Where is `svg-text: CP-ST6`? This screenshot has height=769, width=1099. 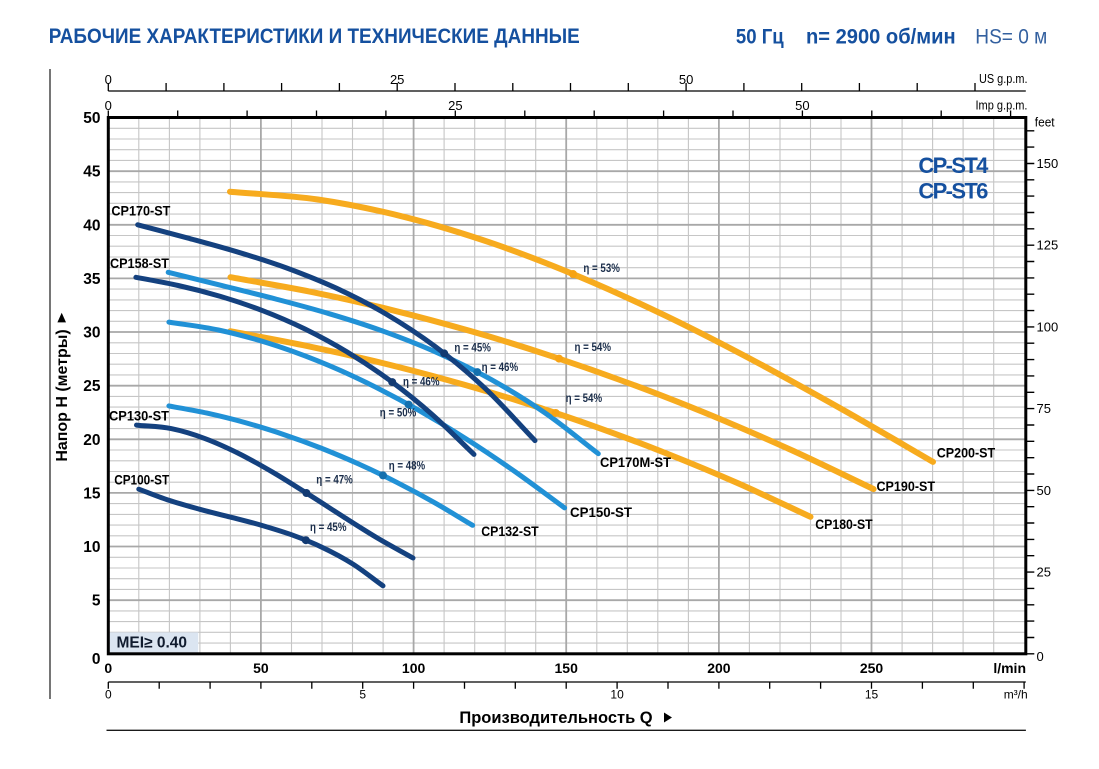
svg-text: CP-ST6 is located at coordinates (953, 191).